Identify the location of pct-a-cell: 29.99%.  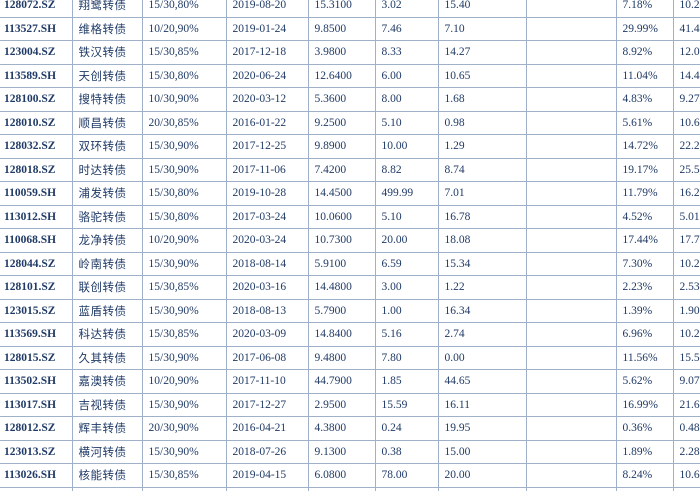
(645, 29).